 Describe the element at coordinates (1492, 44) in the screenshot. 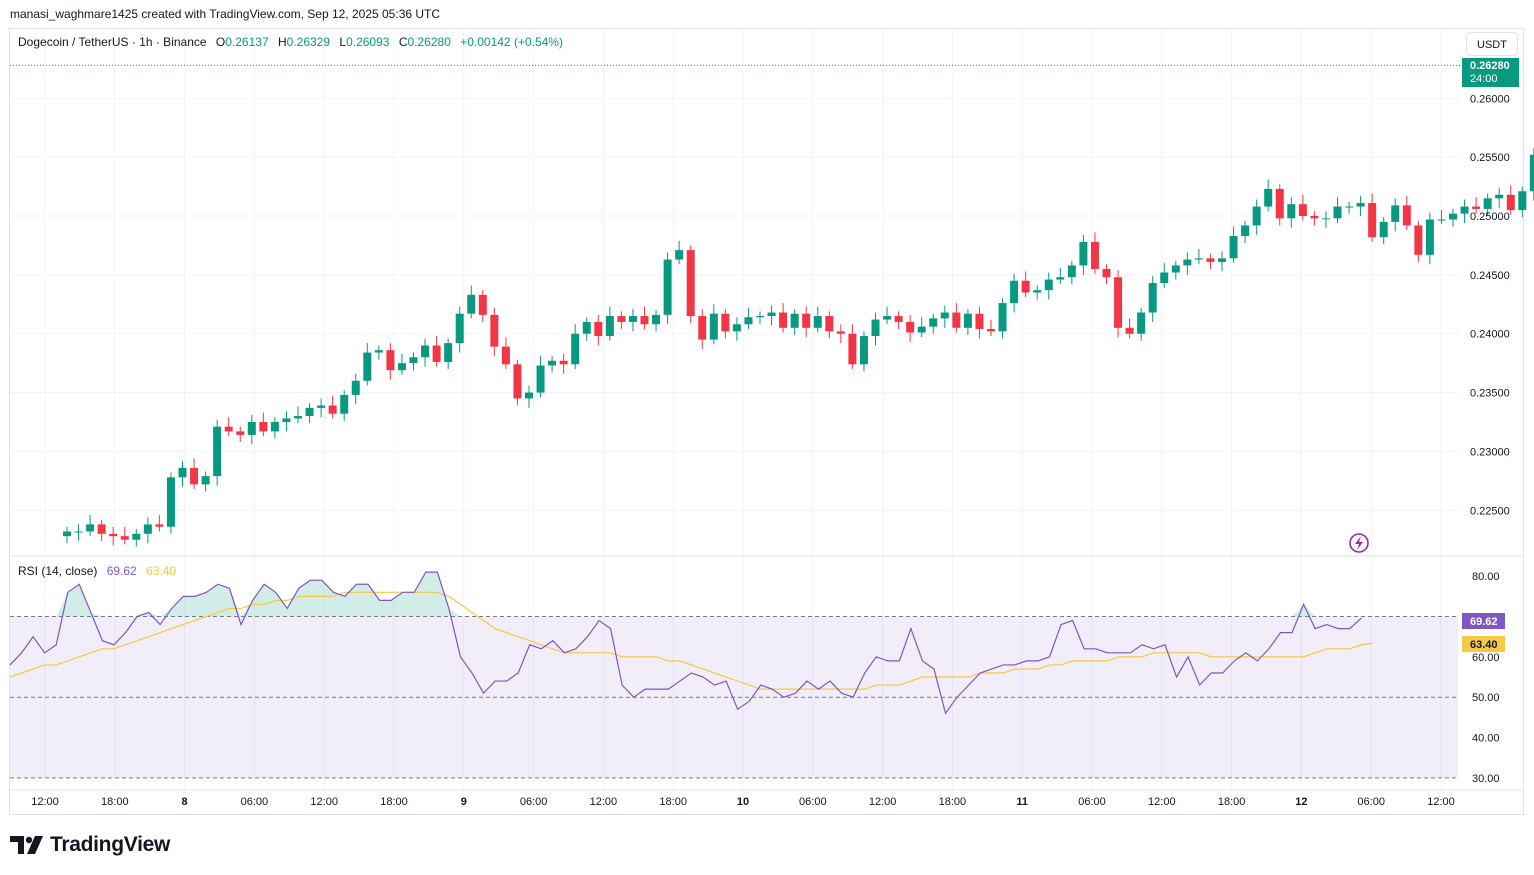

I see `currency-unit-button: USDT` at that location.